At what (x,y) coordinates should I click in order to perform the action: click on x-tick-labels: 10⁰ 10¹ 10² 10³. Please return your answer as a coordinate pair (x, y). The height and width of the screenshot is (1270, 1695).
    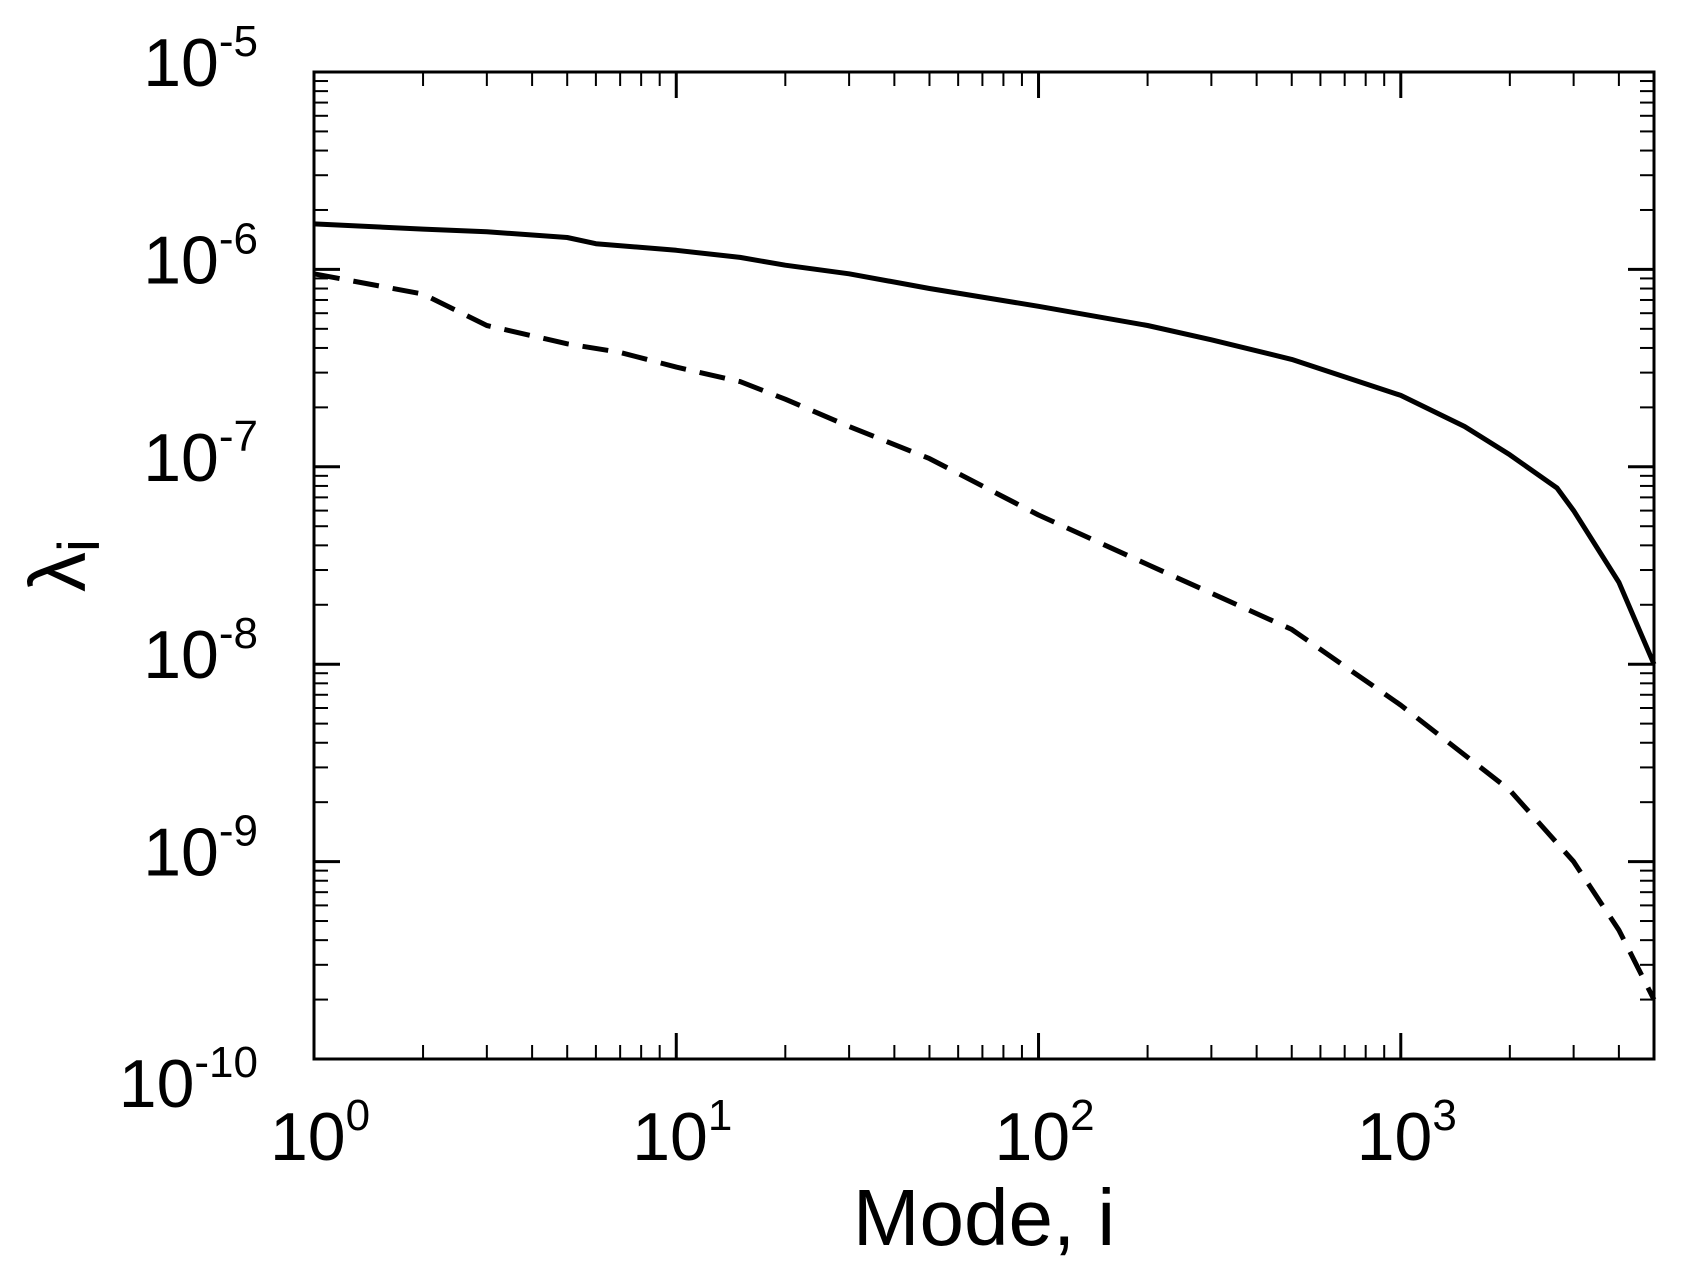
    Looking at the image, I should click on (863, 1133).